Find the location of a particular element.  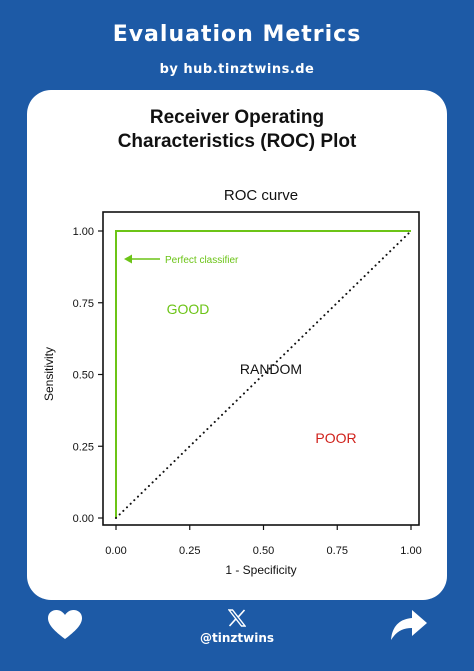

y-tick-label: 0.00 is located at coordinates (83, 519).